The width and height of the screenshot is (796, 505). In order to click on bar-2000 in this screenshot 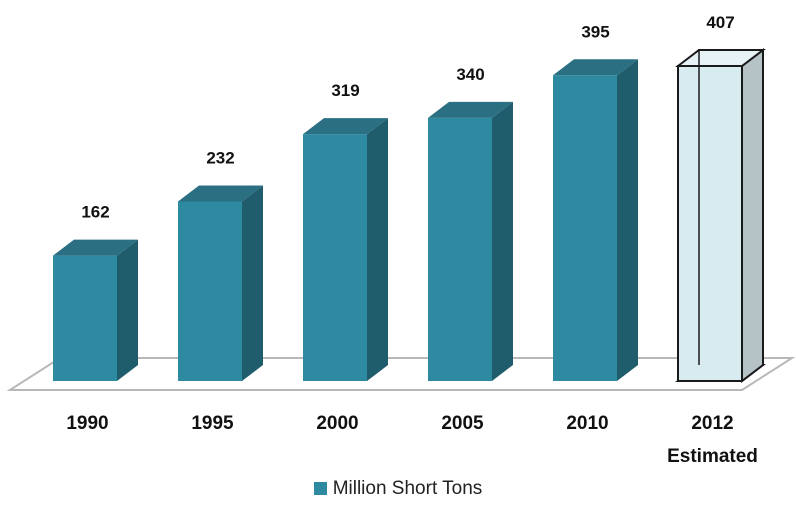, I will do `click(345, 250)`.